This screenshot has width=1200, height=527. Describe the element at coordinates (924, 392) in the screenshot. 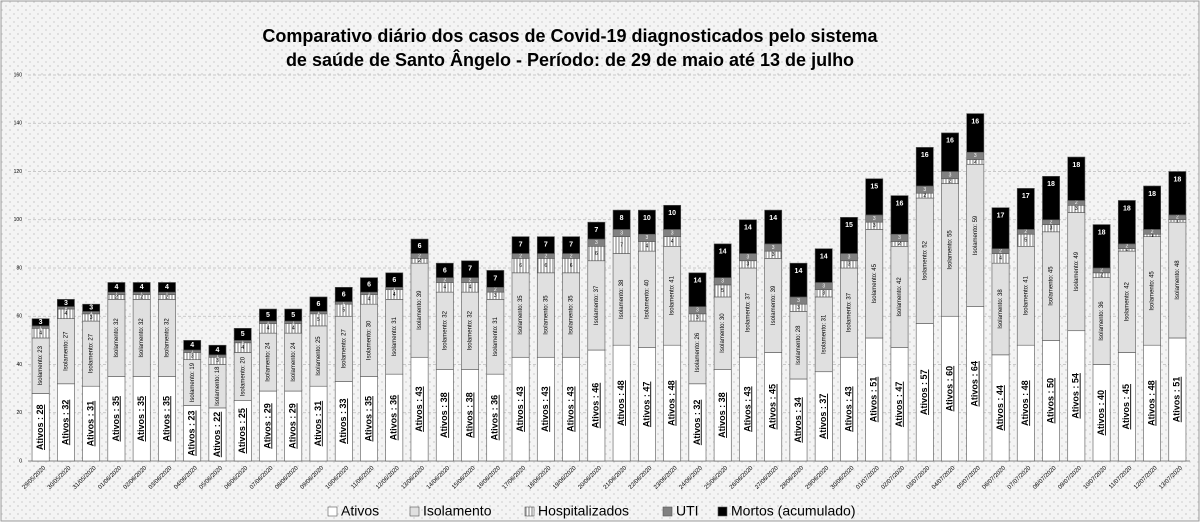

I see `data-label: Ativos : 57` at that location.